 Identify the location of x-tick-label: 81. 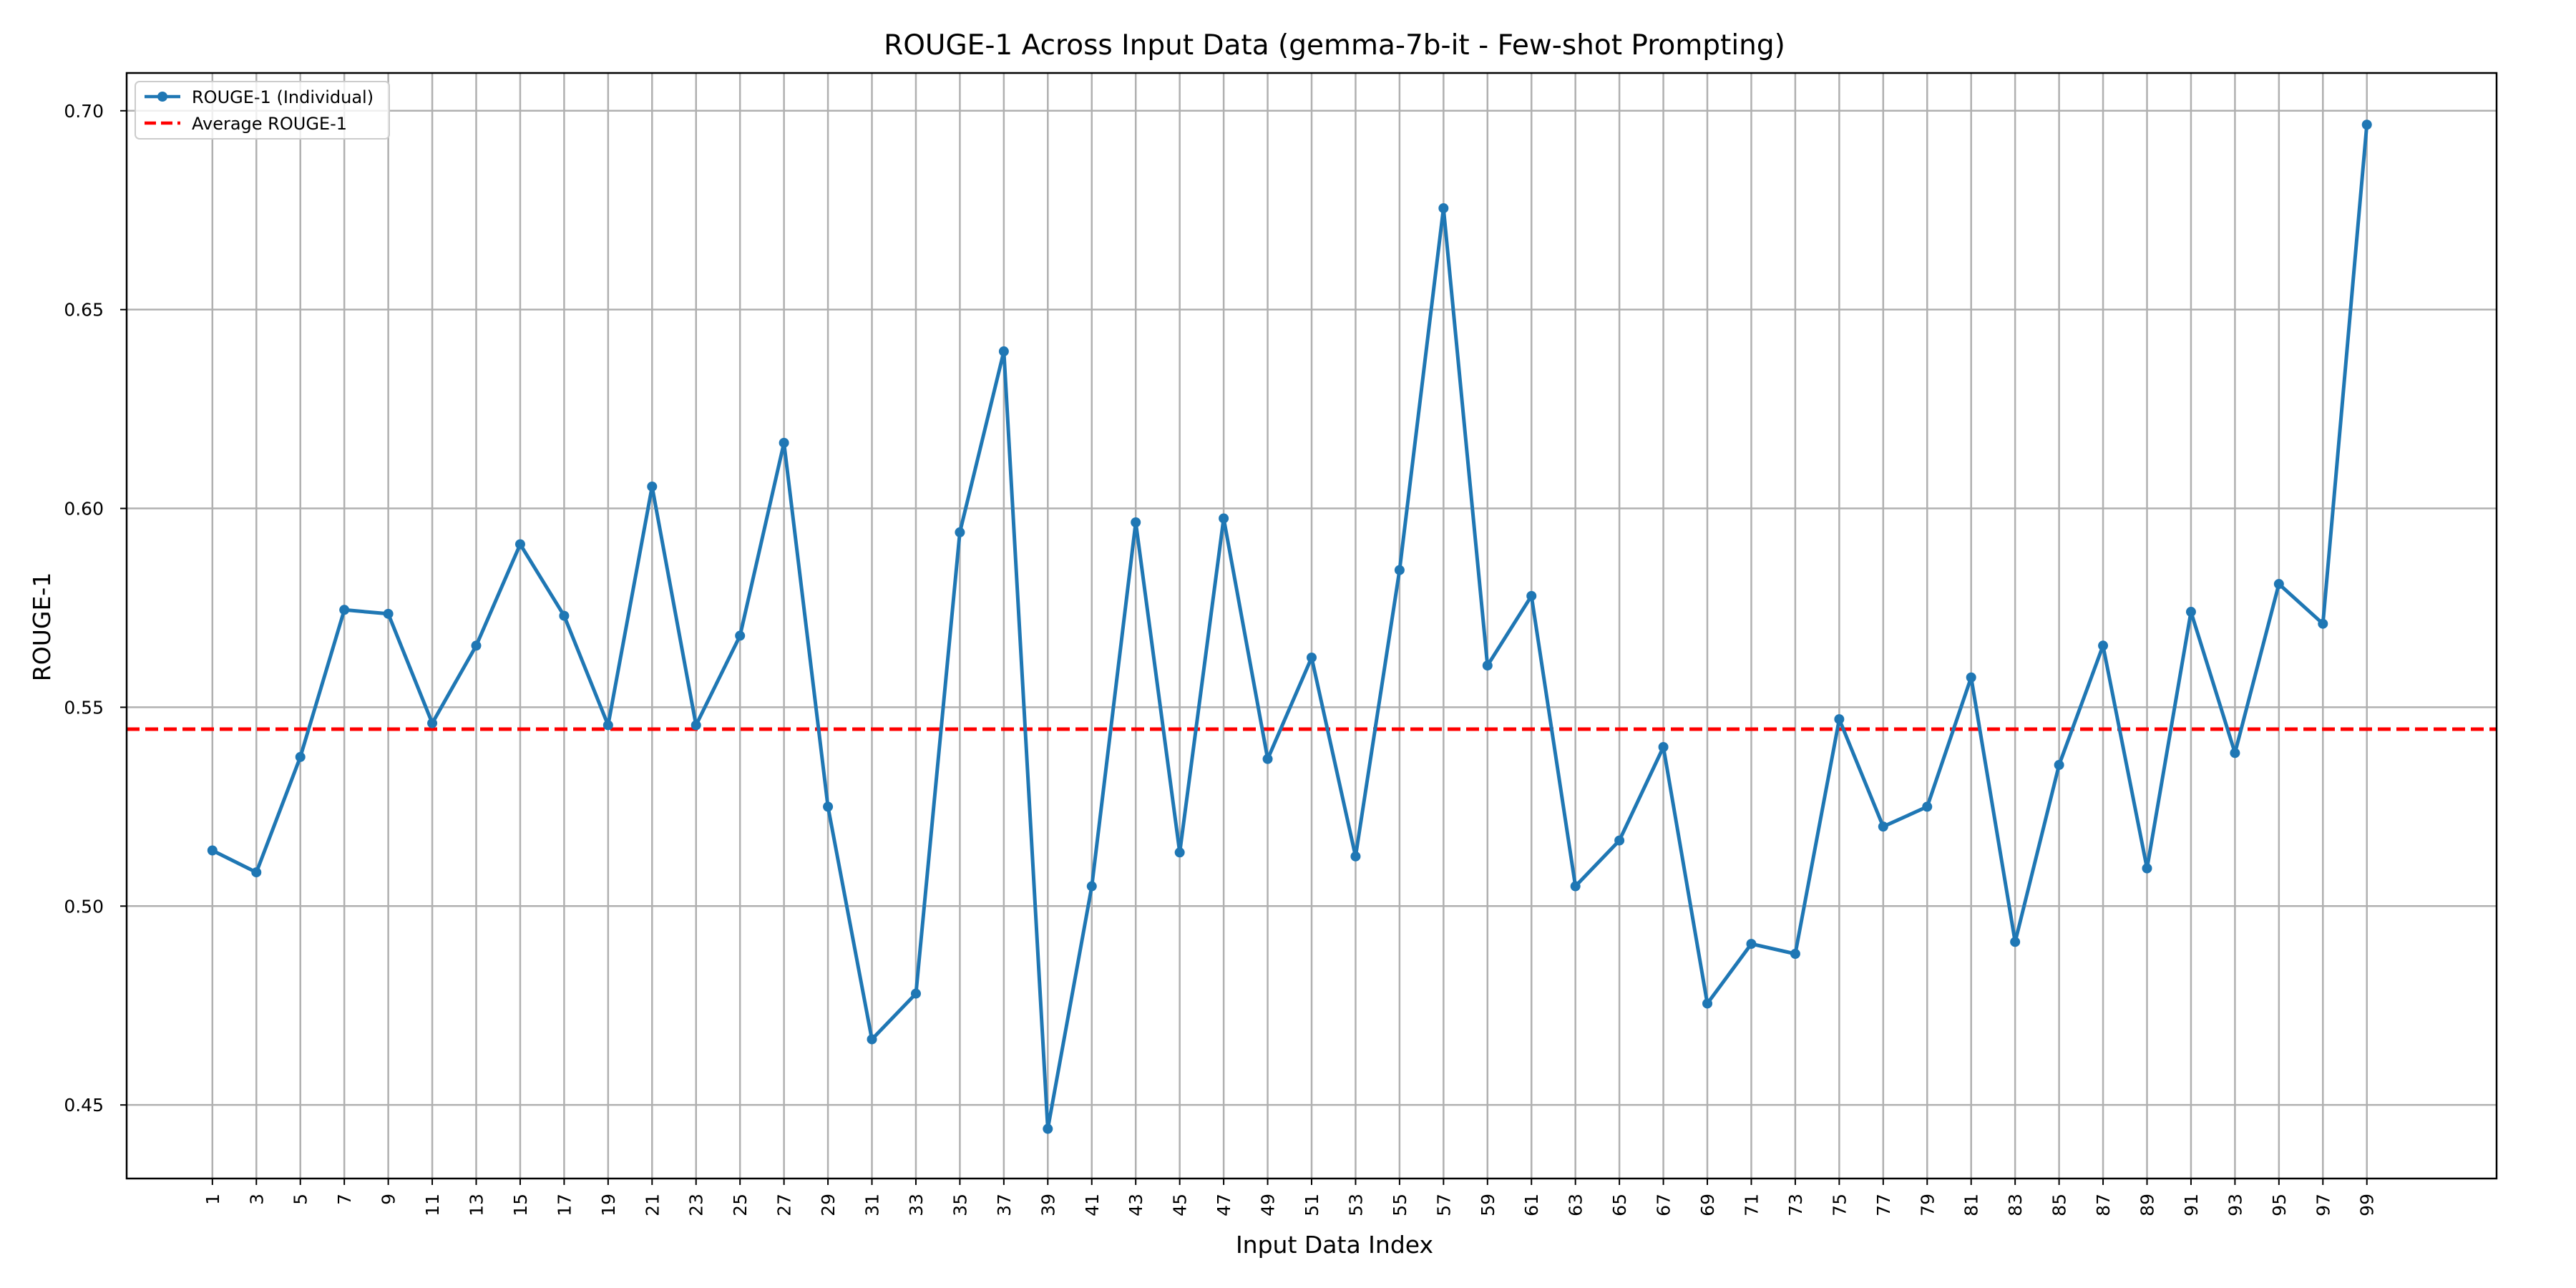
(1971, 1205).